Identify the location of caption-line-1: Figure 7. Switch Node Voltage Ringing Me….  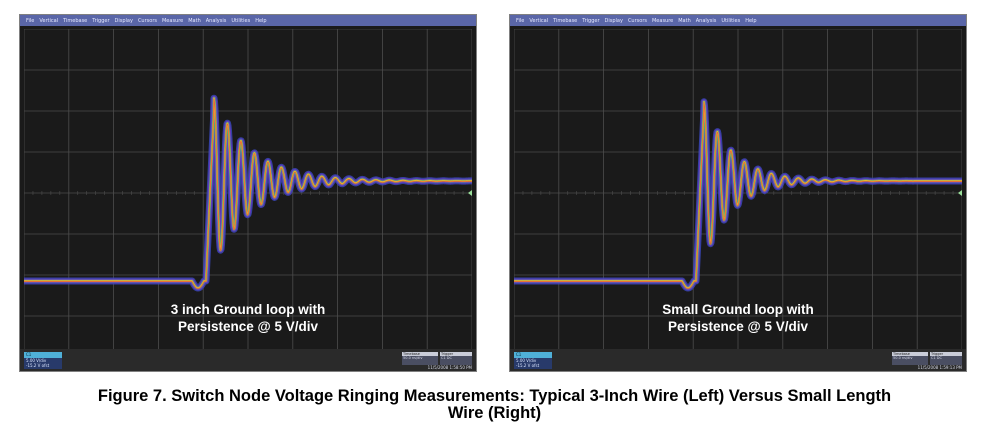
(494, 396).